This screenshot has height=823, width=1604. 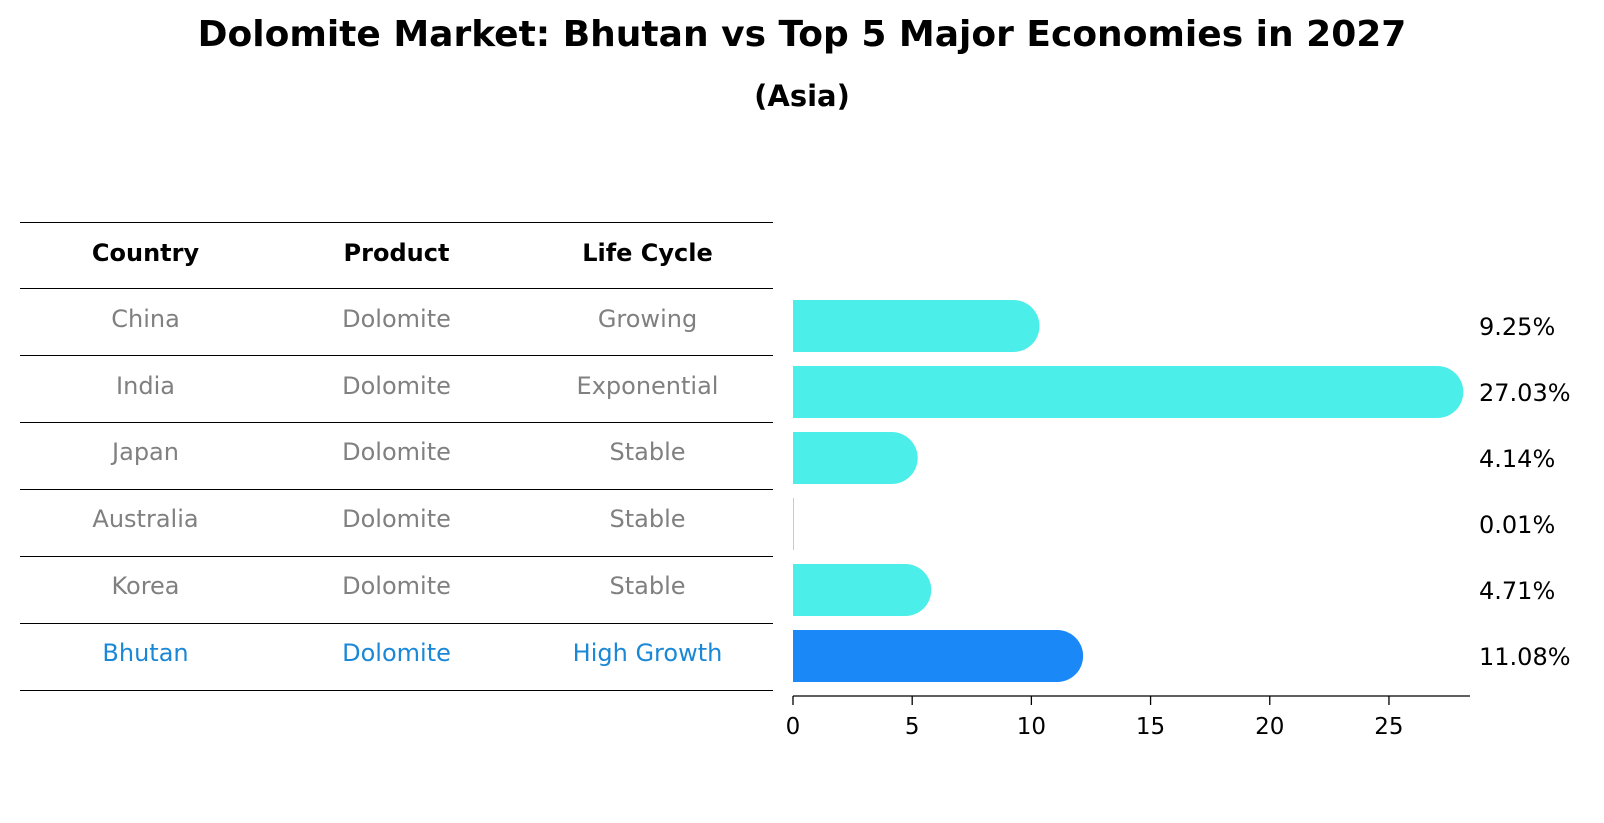 I want to click on bar-japan, so click(x=855, y=458).